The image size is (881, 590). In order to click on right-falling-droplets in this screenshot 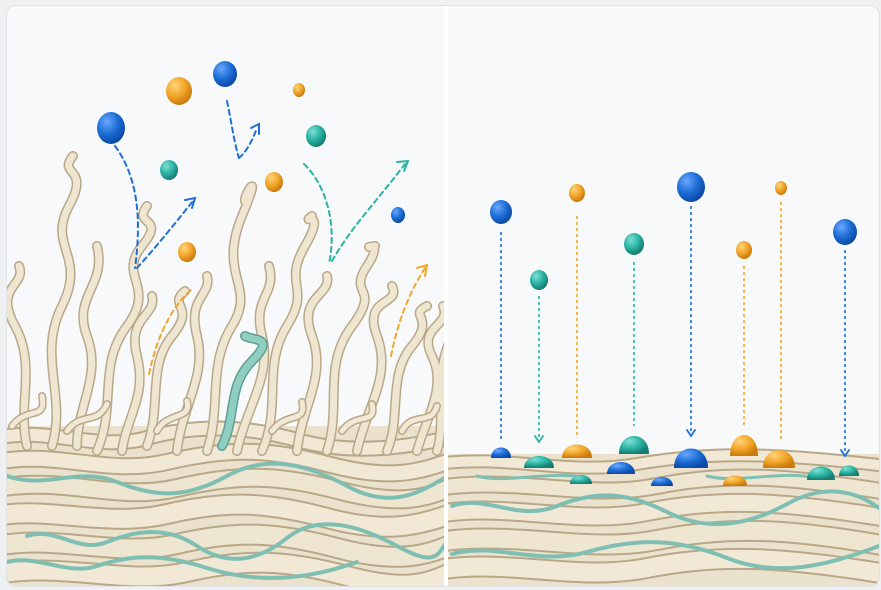, I will do `click(673, 231)`.